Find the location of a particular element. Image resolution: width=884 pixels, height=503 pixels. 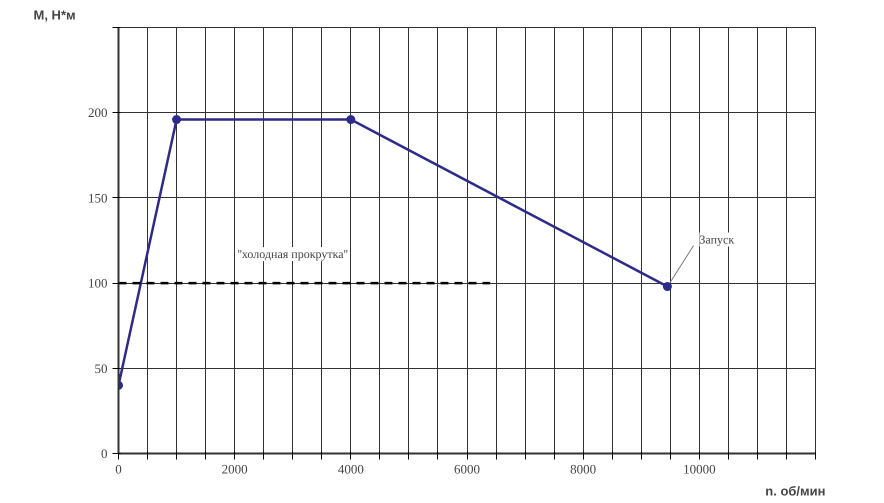

x-tick-label: 4000 is located at coordinates (351, 469).